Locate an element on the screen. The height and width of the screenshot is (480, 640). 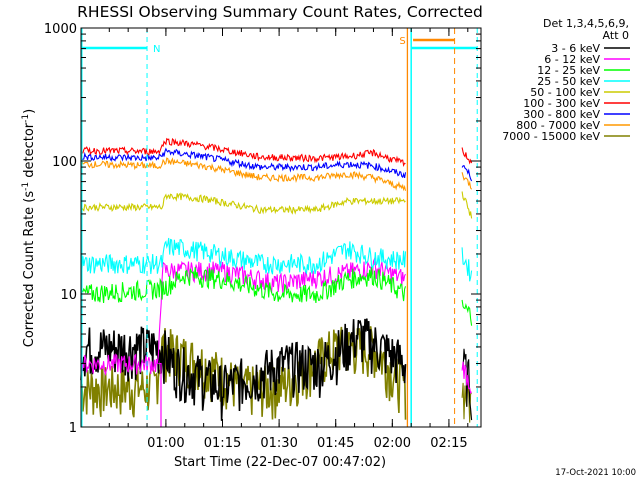
y-tick-label: 10 is located at coordinates (68, 295).